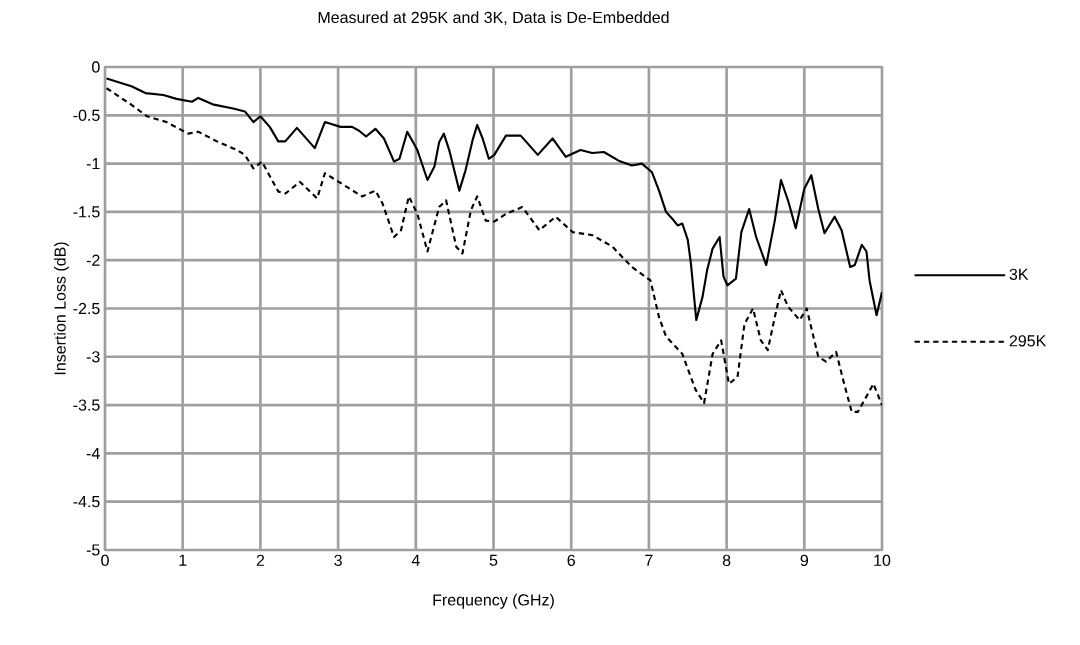 The height and width of the screenshot is (645, 1080). Describe the element at coordinates (571, 560) in the screenshot. I see `x-tick-label: 6` at that location.